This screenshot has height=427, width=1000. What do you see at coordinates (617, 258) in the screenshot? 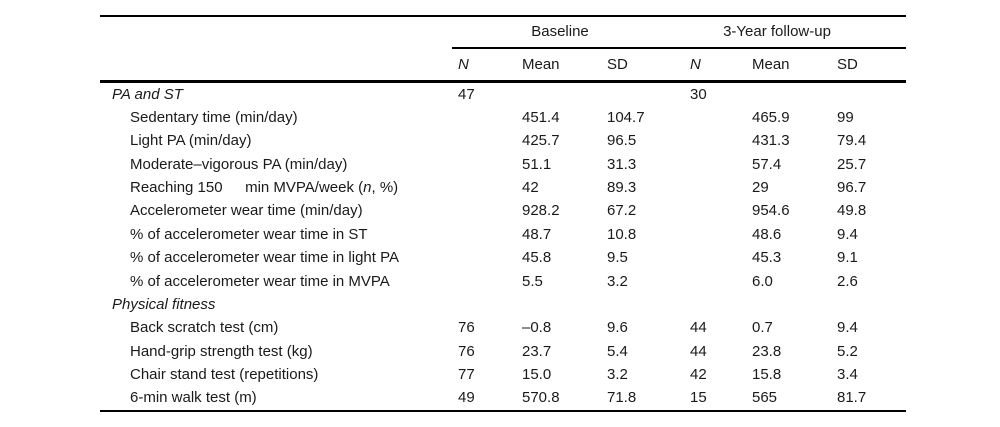
I see `cell-baseline-sd: 9.5` at bounding box center [617, 258].